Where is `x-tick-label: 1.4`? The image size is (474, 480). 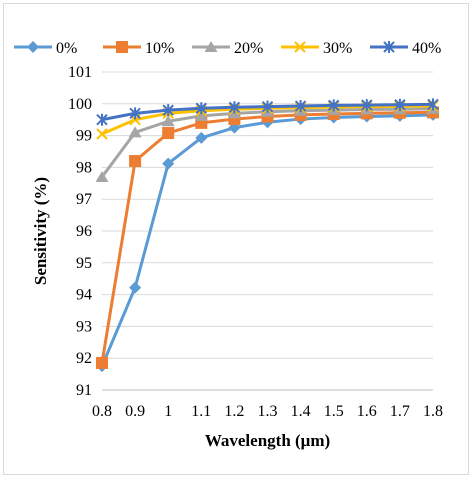 x-tick-label: 1.4 is located at coordinates (301, 411).